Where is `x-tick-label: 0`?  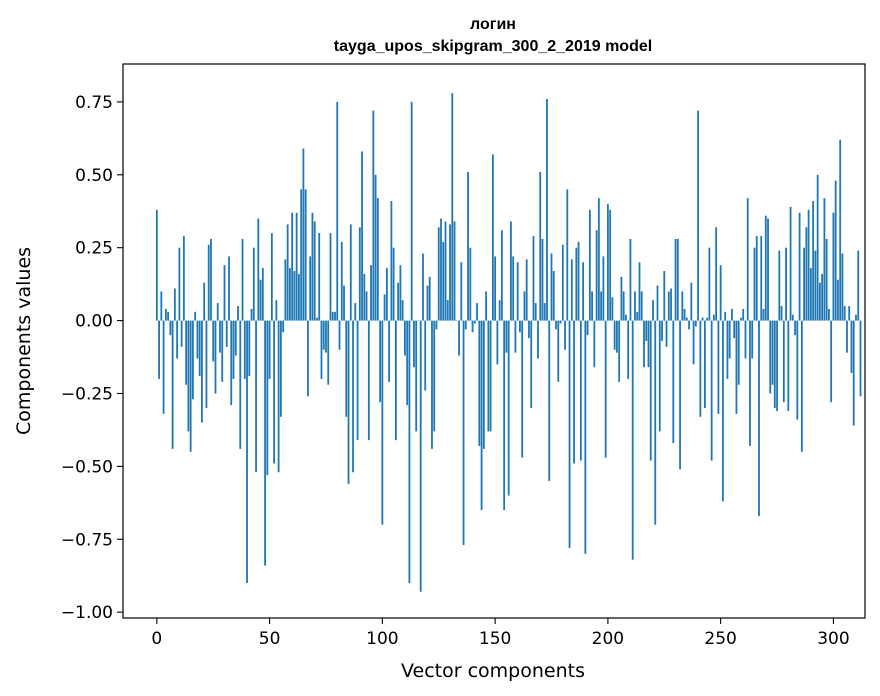 x-tick-label: 0 is located at coordinates (156, 639).